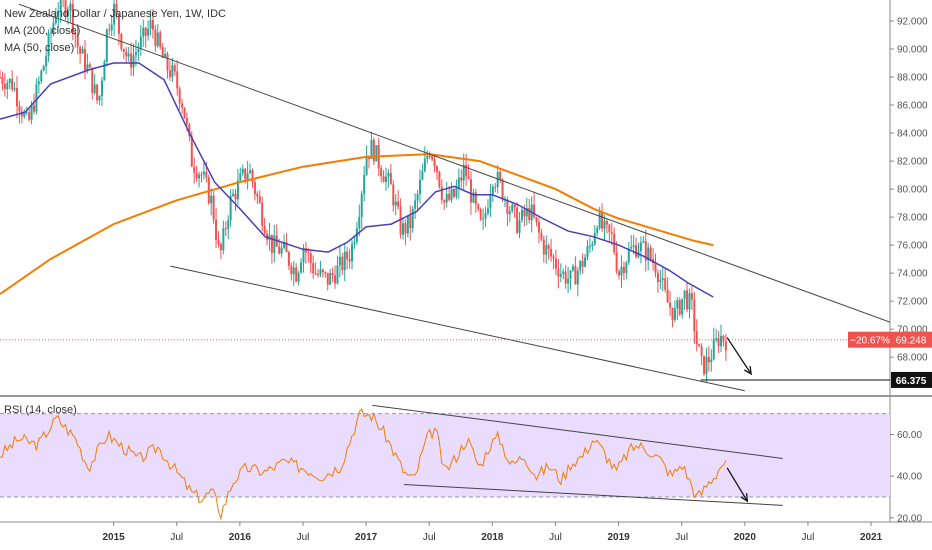 Image resolution: width=932 pixels, height=550 pixels. What do you see at coordinates (492, 537) in the screenshot?
I see `time-tick-label: 2018` at bounding box center [492, 537].